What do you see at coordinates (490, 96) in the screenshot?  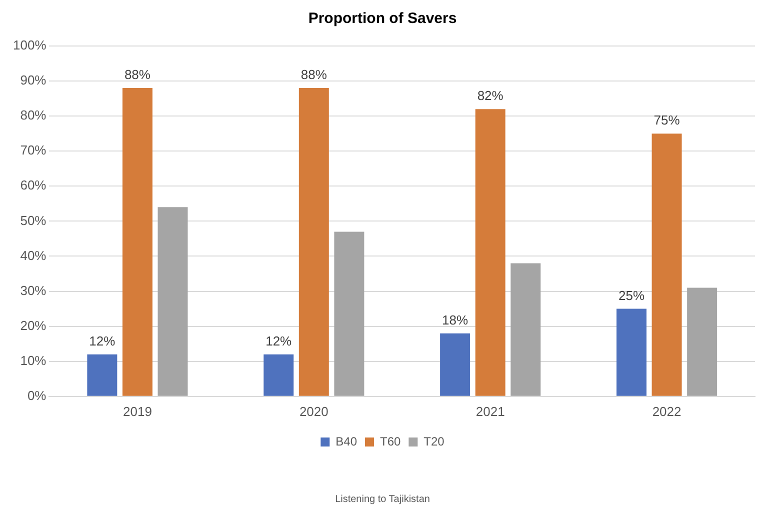 I see `data-label: 82%` at bounding box center [490, 96].